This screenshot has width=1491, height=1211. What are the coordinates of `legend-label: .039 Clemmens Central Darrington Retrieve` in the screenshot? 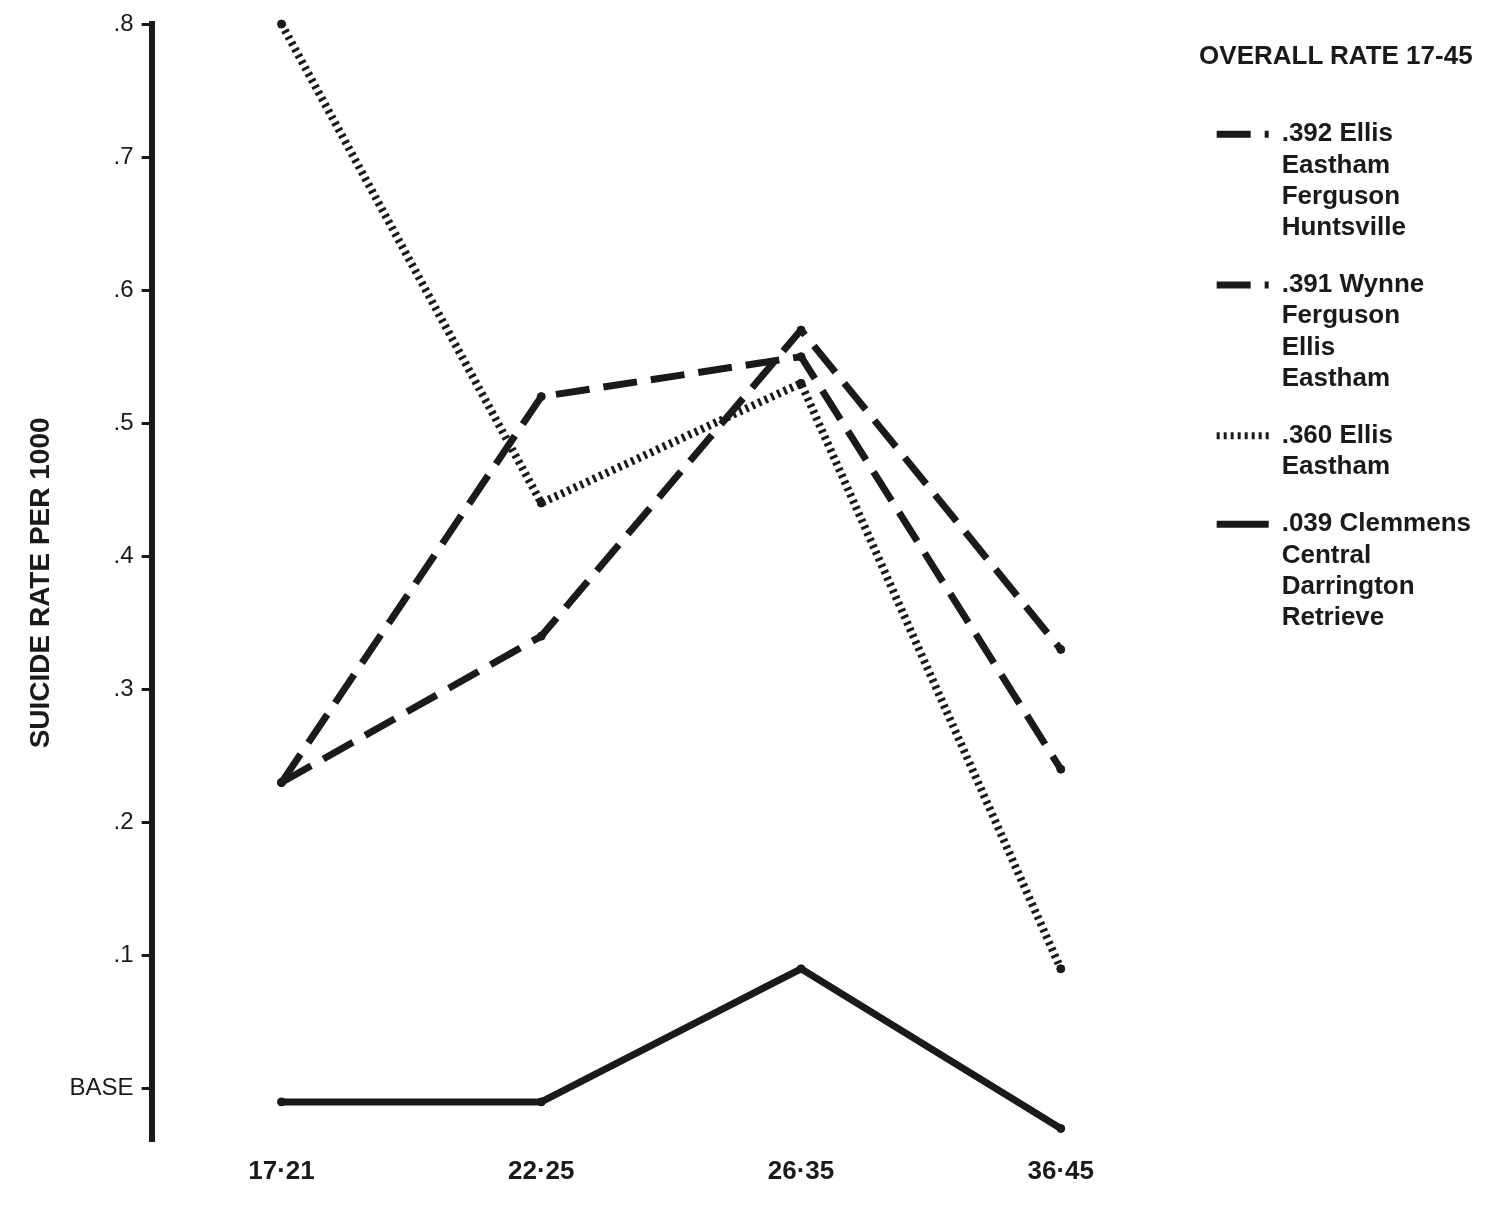 It's located at (1376, 569).